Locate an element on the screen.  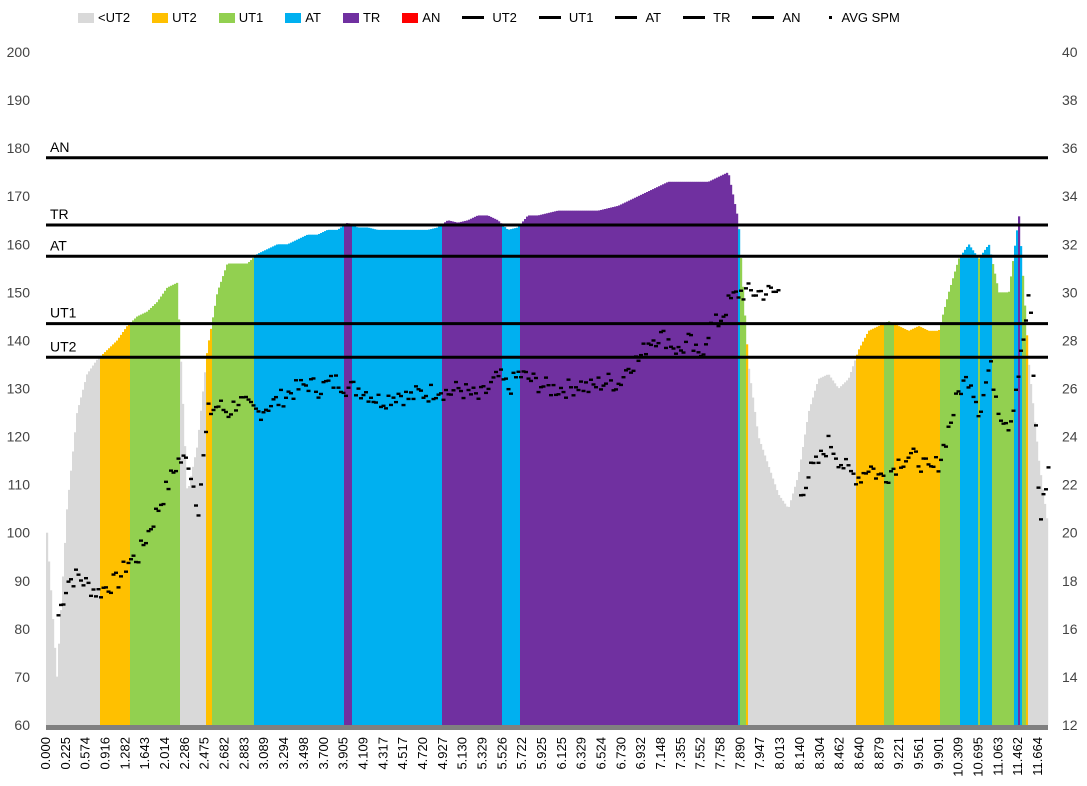
y-left-tick-label: 170 is located at coordinates (19, 196).